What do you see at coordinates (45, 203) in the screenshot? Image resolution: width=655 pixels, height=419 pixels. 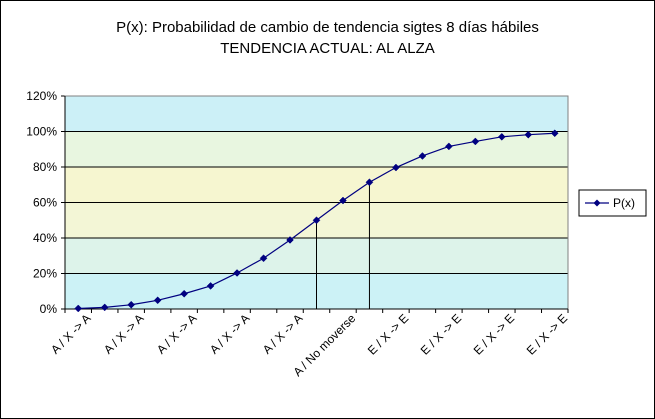 I see `y-tick-label: 60%` at bounding box center [45, 203].